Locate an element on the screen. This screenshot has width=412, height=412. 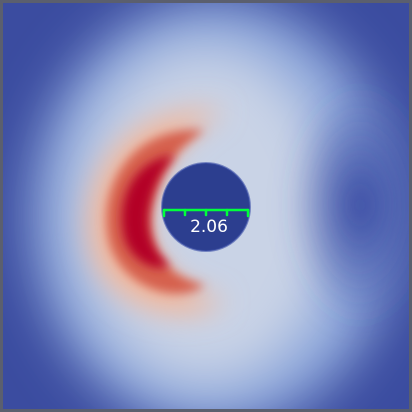
cylinder-obstacle is located at coordinates (206, 207).